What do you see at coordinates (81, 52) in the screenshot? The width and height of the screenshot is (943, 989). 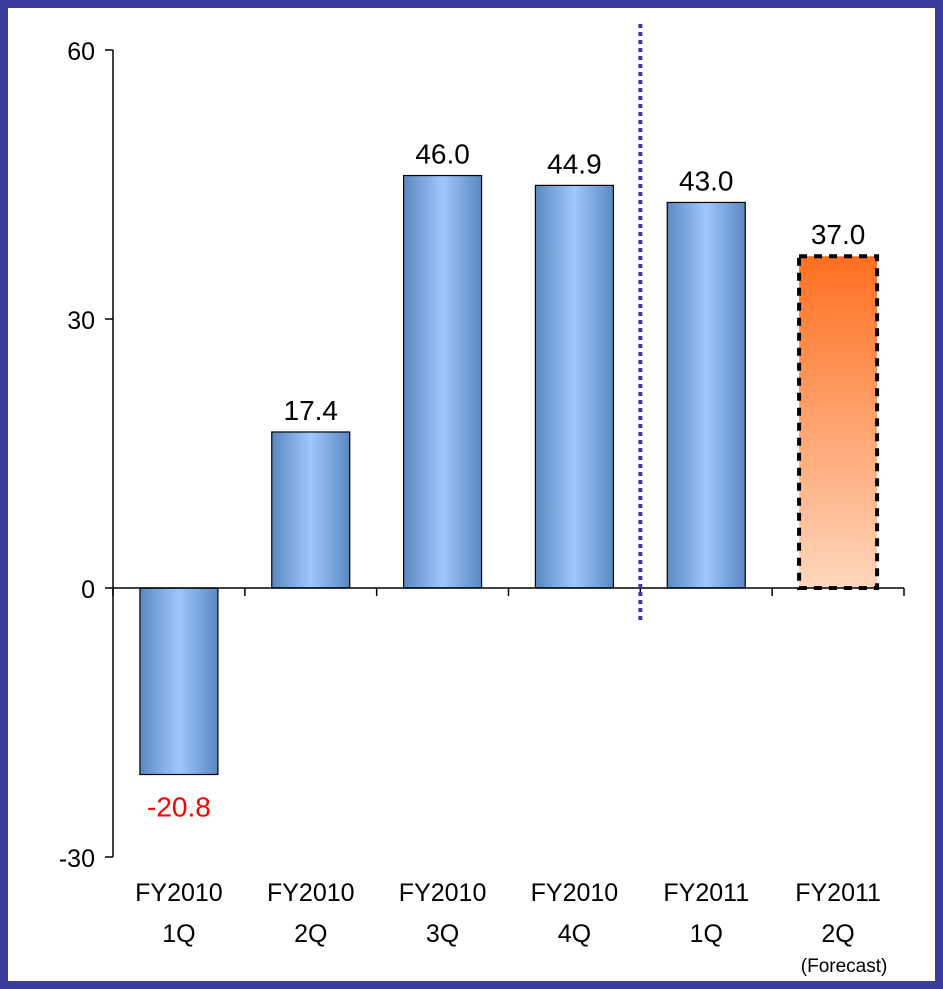 I see `y-tick-label: 60` at bounding box center [81, 52].